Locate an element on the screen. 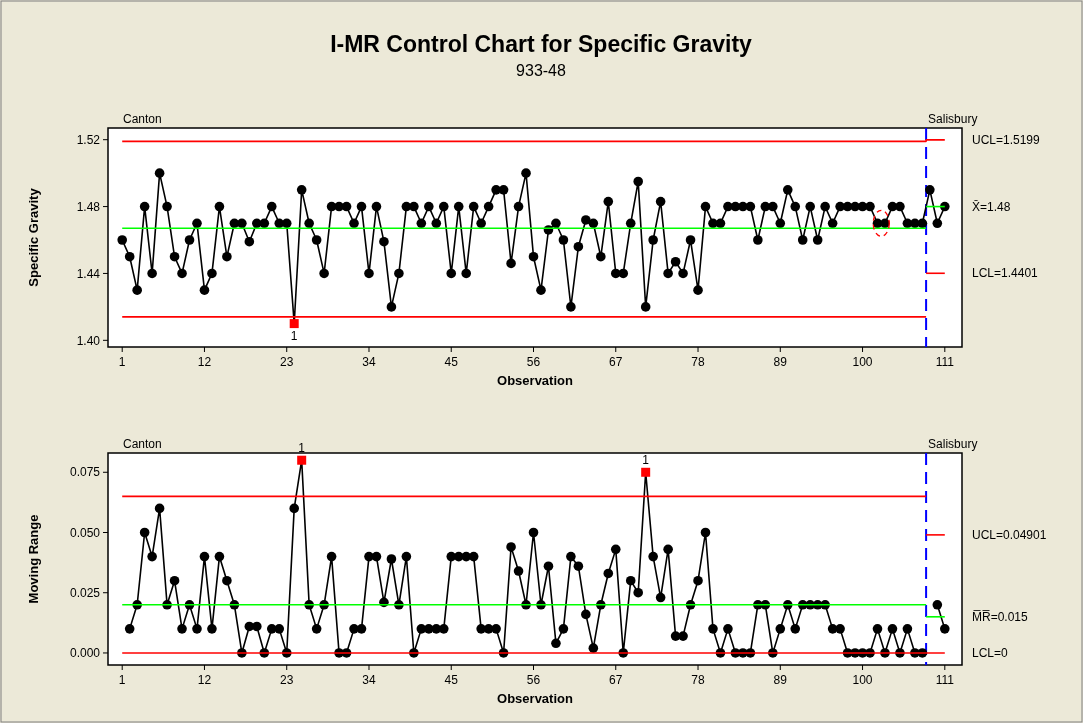 This screenshot has height=723, width=1083. y-tick-label: 1.40 is located at coordinates (88, 340).